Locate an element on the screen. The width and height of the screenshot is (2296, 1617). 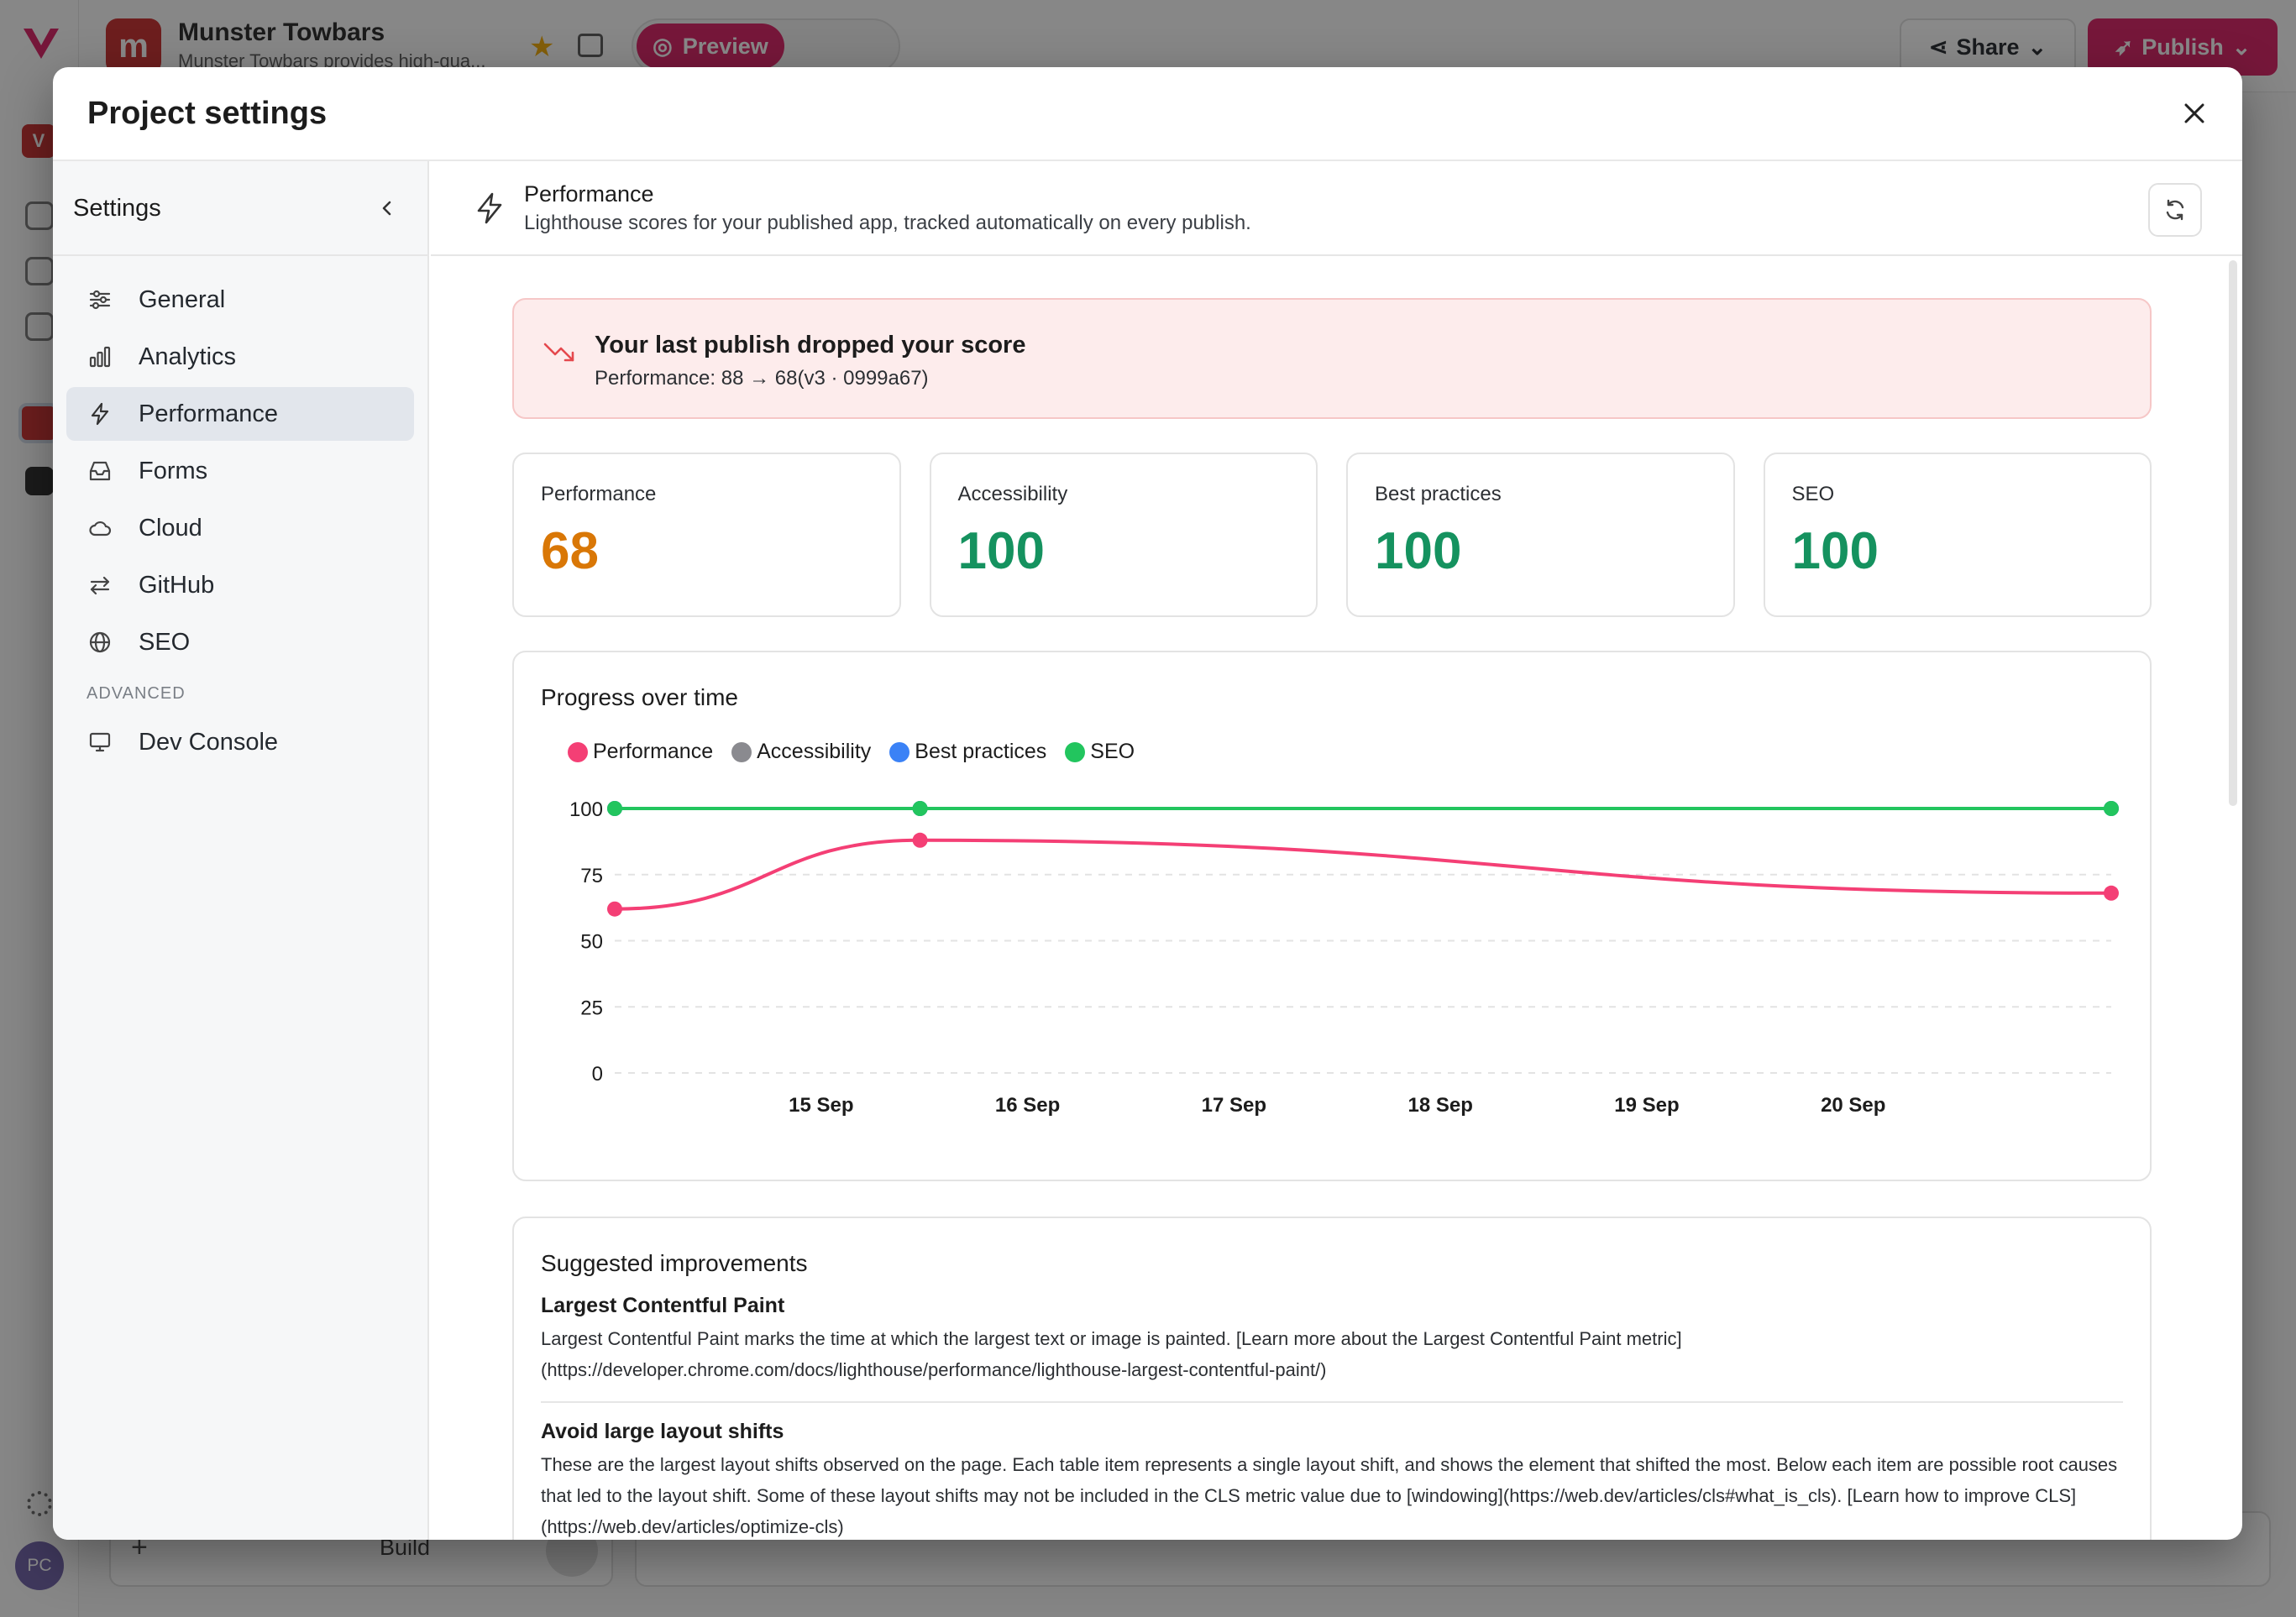
collapse-sidebar-button is located at coordinates (387, 208).